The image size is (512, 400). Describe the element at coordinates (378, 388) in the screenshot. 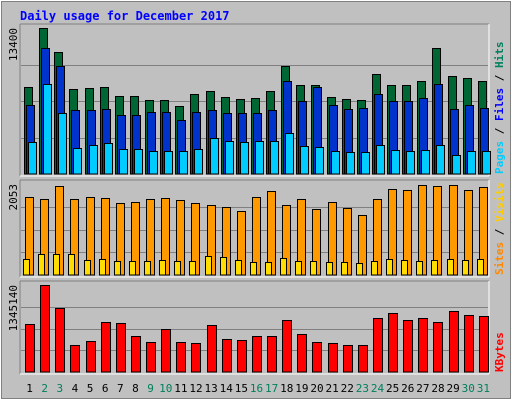

I see `x-tick-day-24: 24` at that location.